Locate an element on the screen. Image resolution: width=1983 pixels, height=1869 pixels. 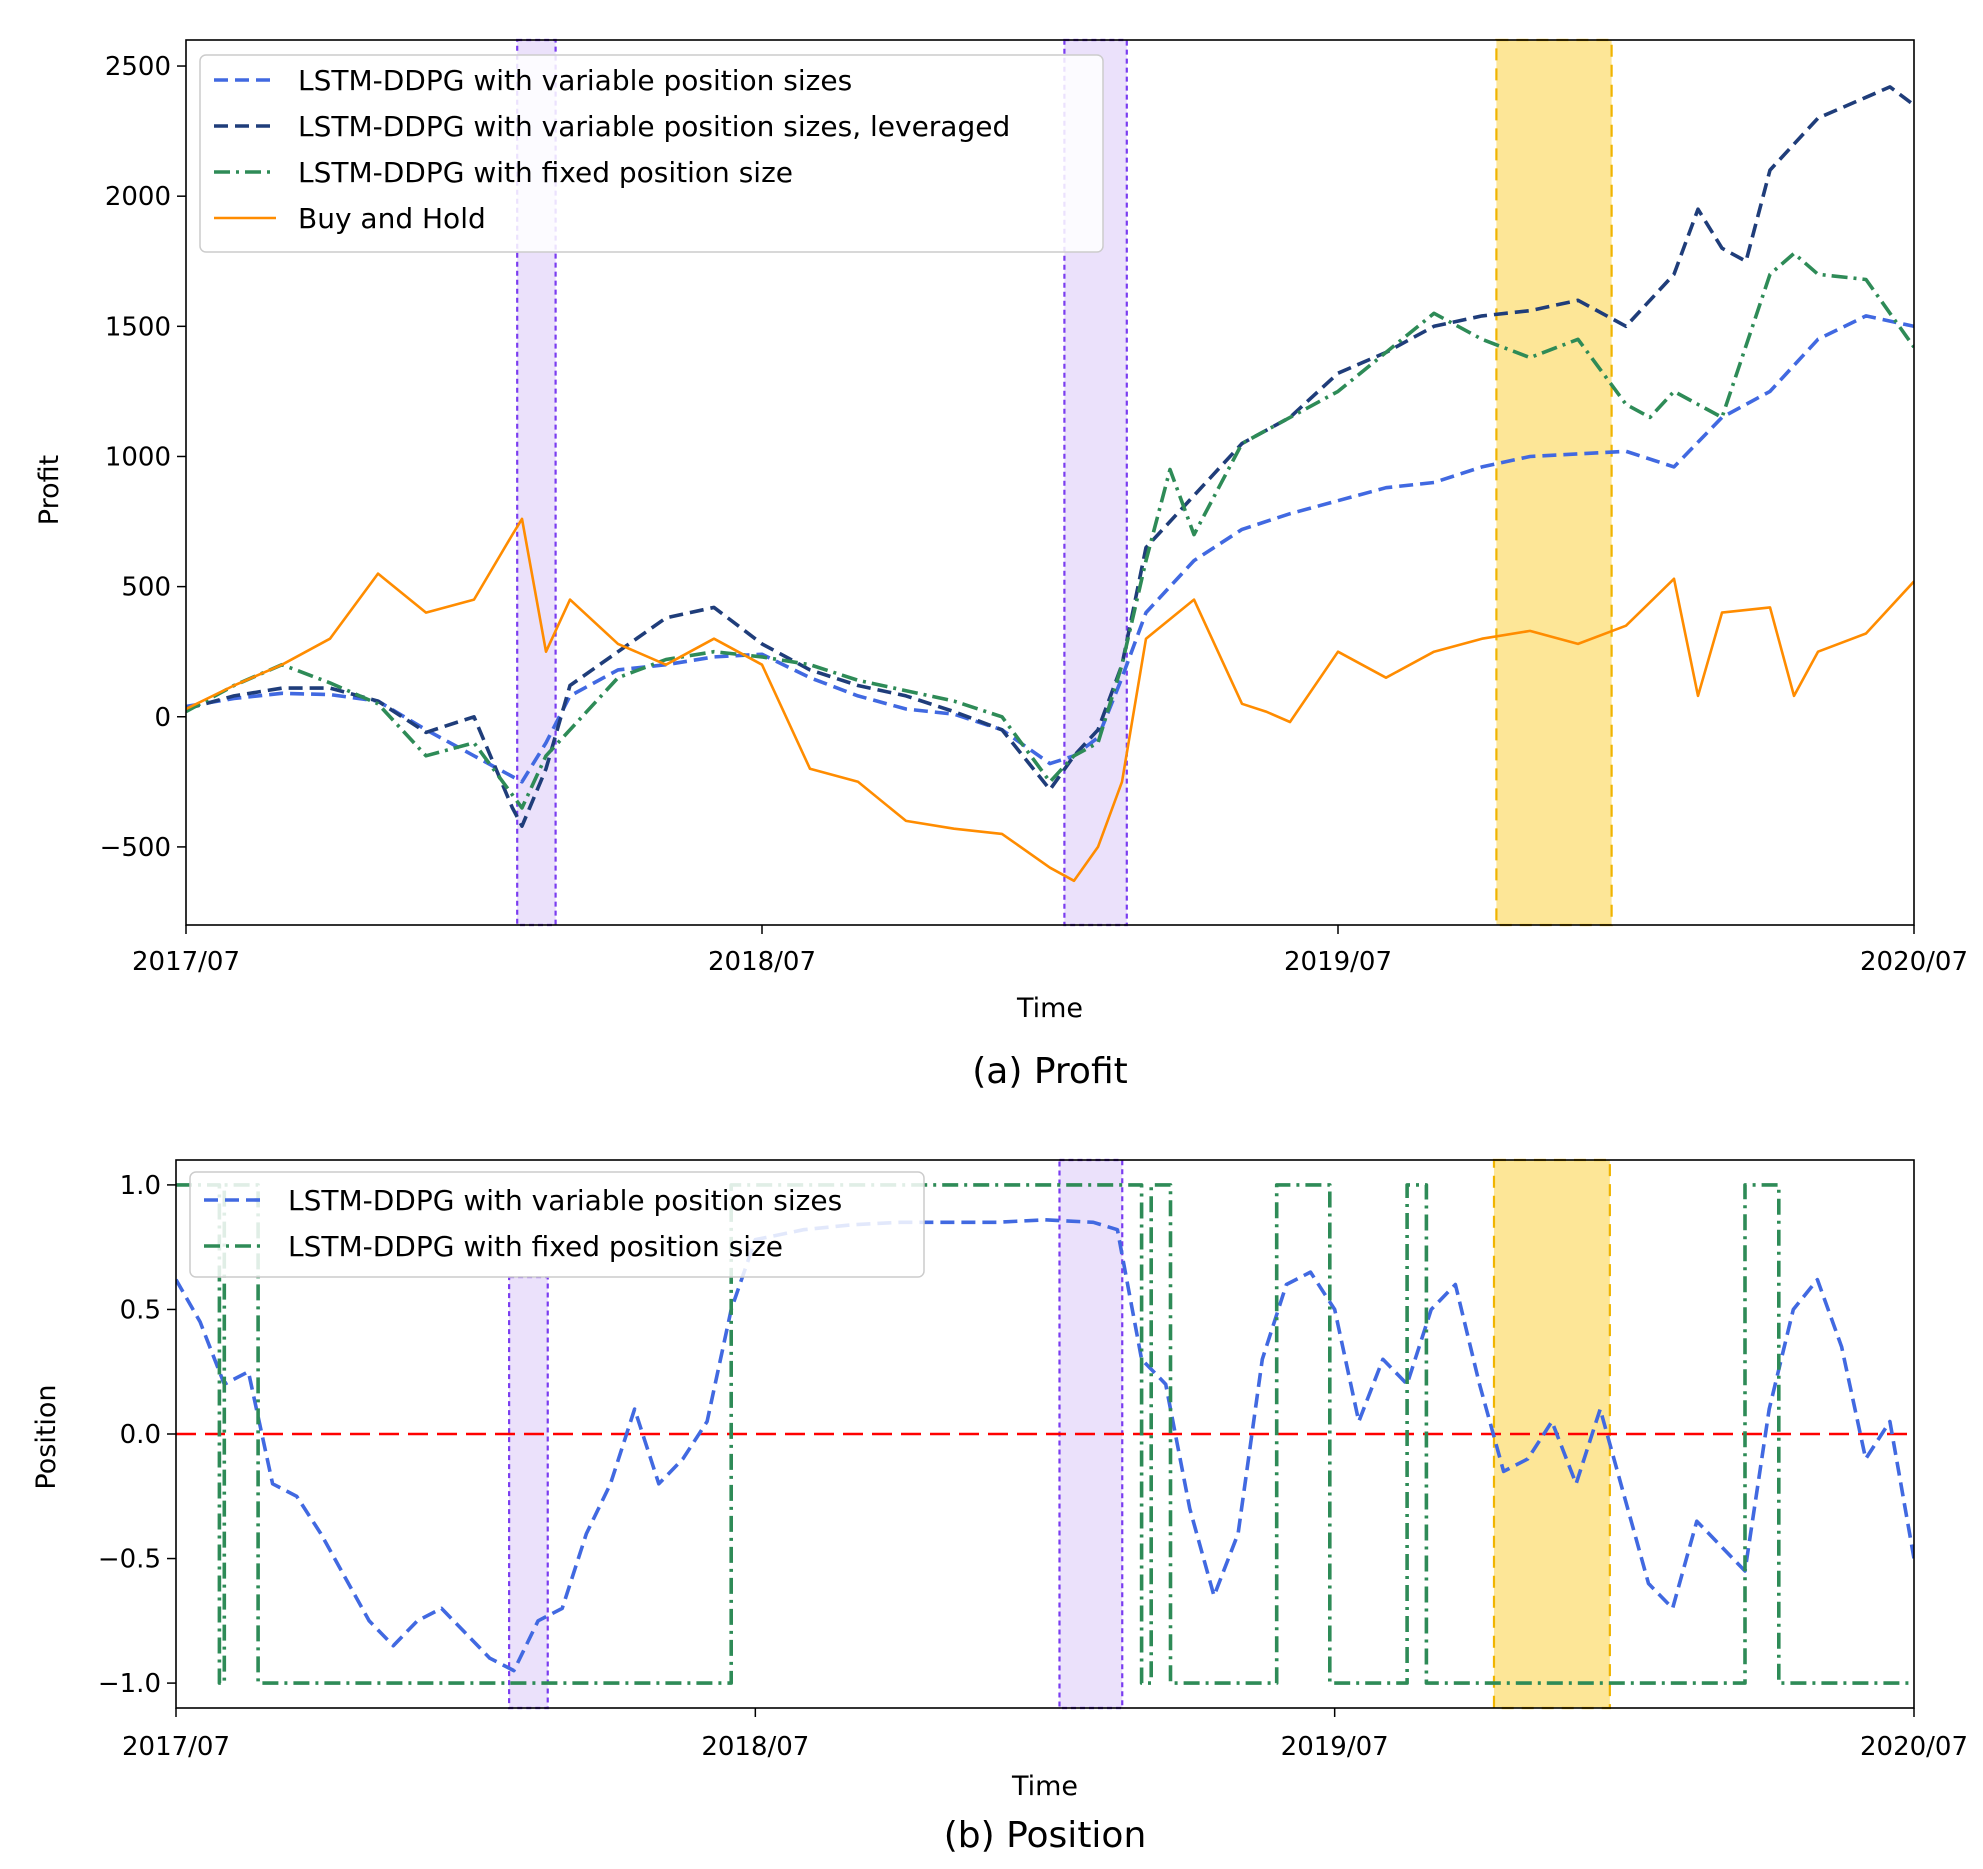
profit-y-tick-label: 2000 is located at coordinates (138, 197).